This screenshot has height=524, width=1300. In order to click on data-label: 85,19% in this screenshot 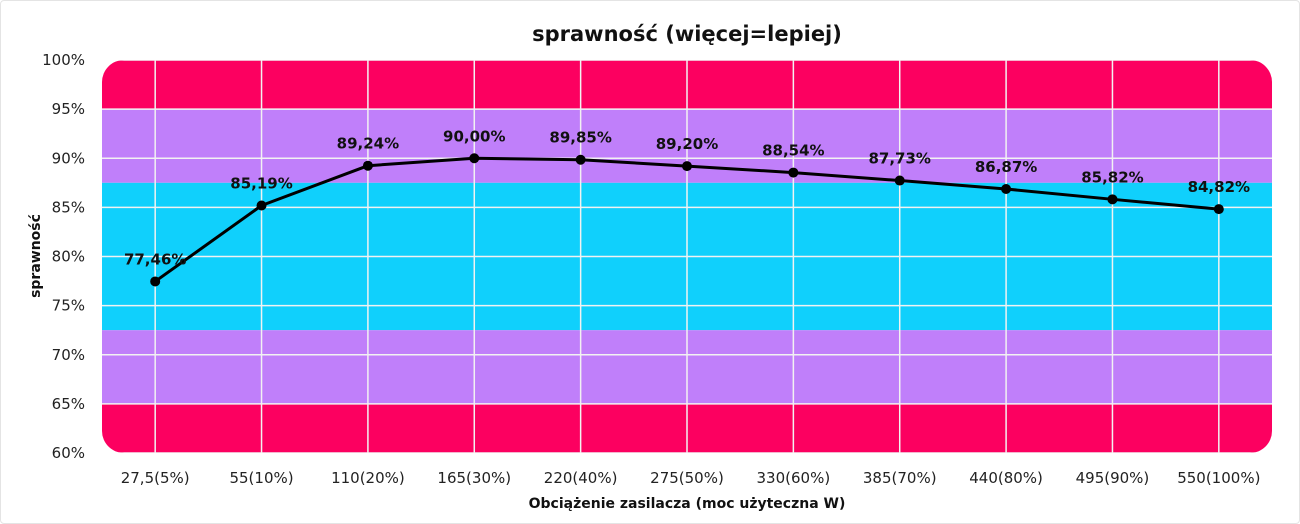, I will do `click(261, 184)`.